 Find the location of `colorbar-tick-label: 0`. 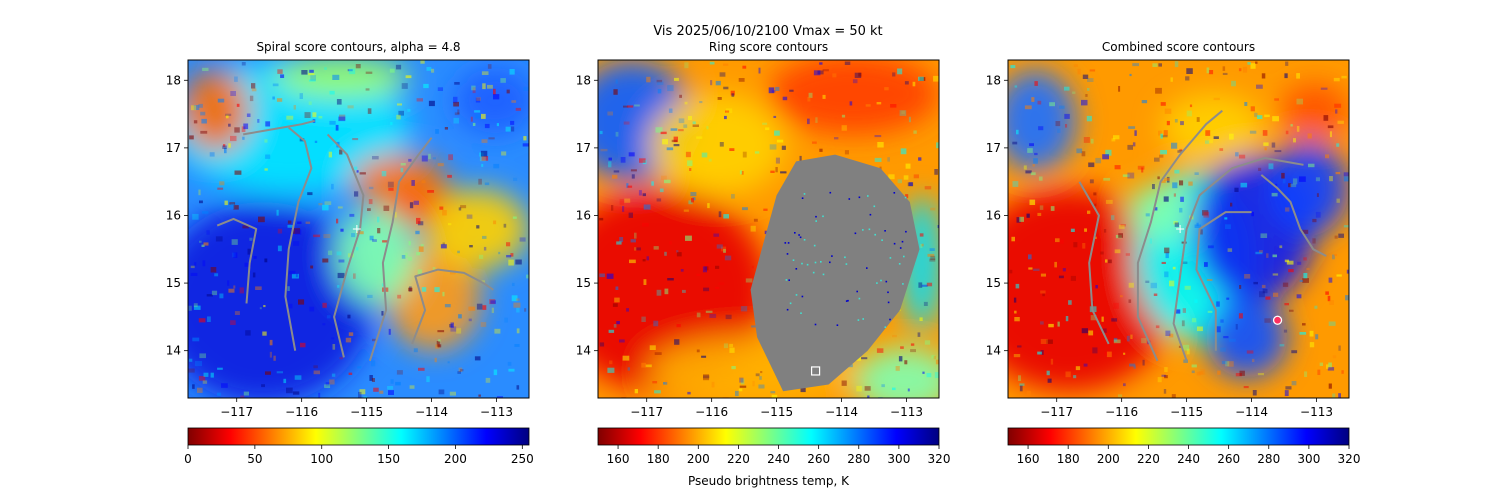

colorbar-tick-label: 0 is located at coordinates (188, 459).